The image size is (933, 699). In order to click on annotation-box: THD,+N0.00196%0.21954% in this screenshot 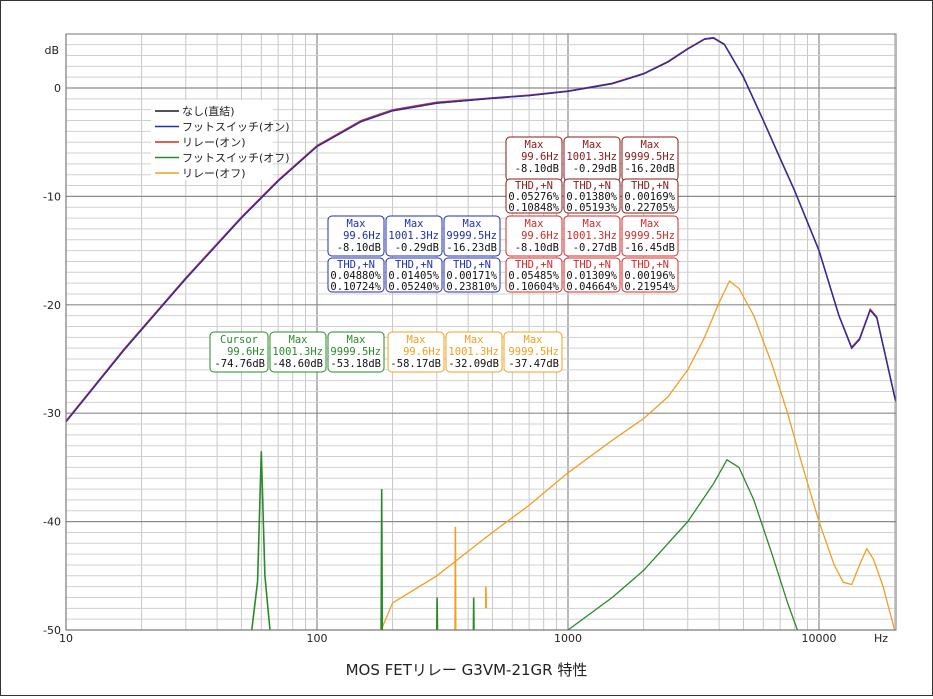, I will do `click(650, 275)`.